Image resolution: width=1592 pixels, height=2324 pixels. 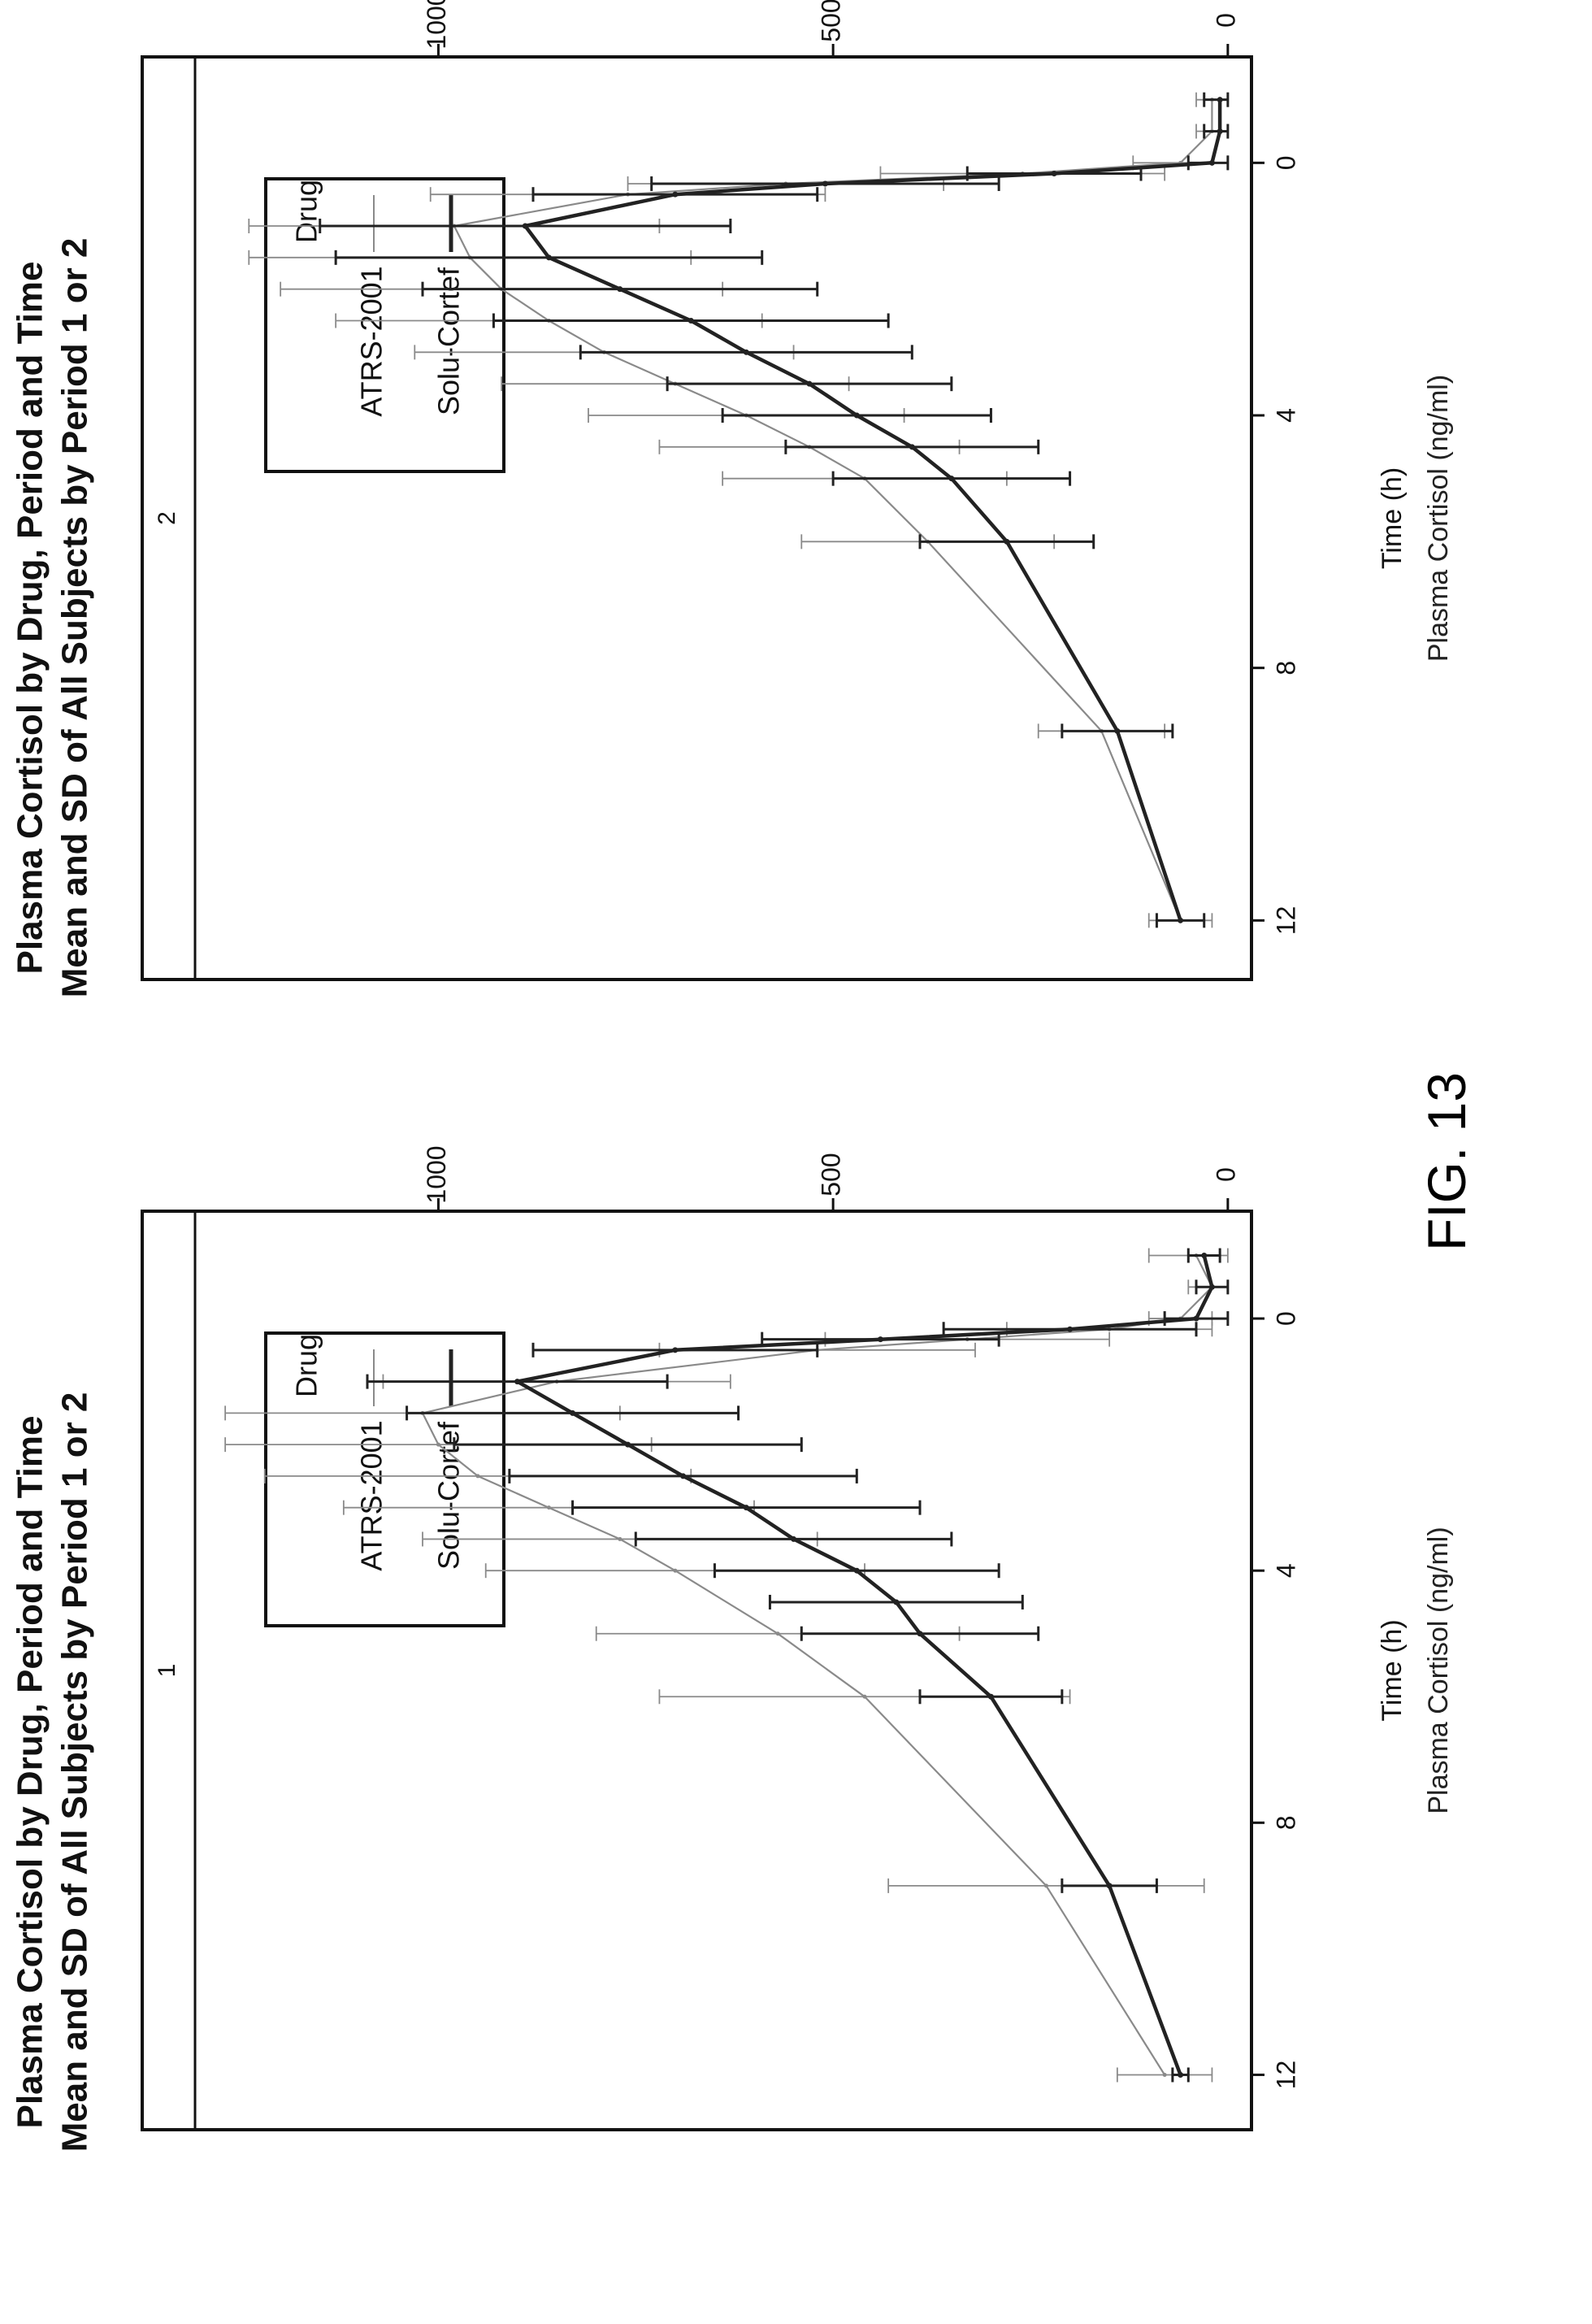 I want to click on panel-label: 2, so click(x=167, y=518).